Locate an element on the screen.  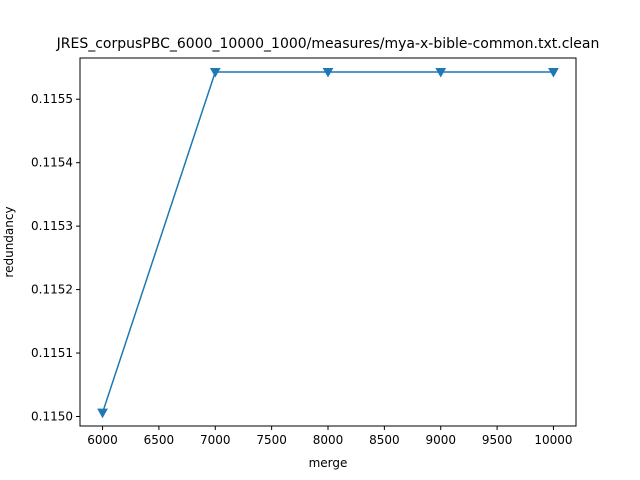
y-tick-label: 0.1153 is located at coordinates (52, 226).